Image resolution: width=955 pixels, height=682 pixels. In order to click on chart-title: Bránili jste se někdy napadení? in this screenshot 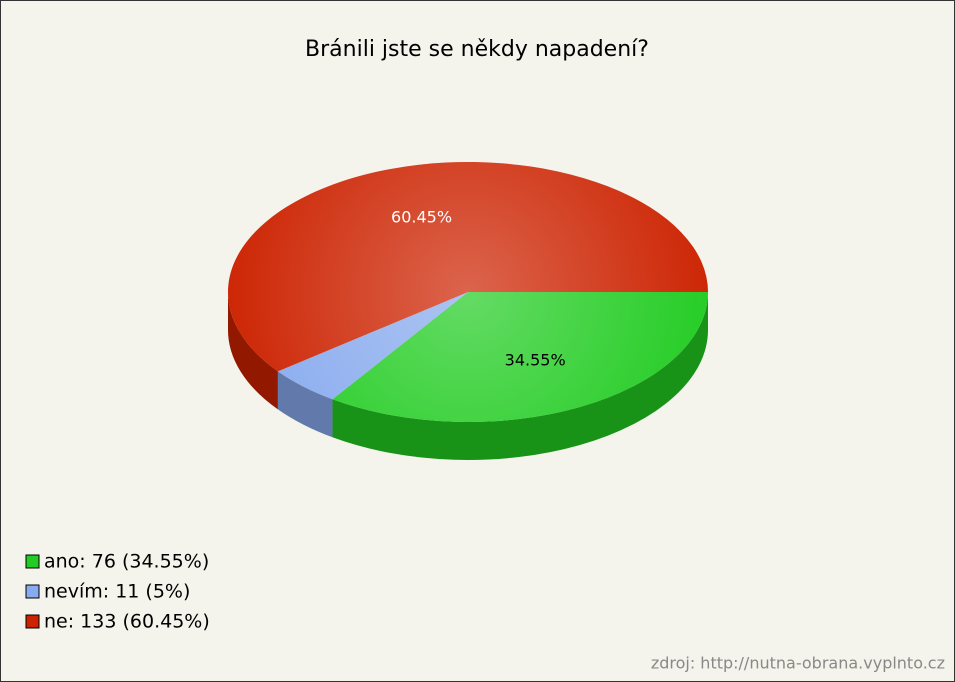, I will do `click(477, 49)`.